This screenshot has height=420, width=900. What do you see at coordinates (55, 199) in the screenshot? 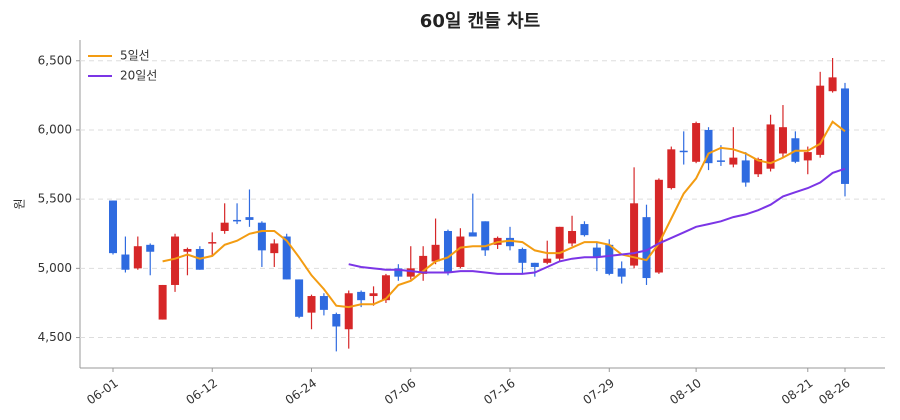
I see `y-tick-label: 5,500` at bounding box center [55, 199].